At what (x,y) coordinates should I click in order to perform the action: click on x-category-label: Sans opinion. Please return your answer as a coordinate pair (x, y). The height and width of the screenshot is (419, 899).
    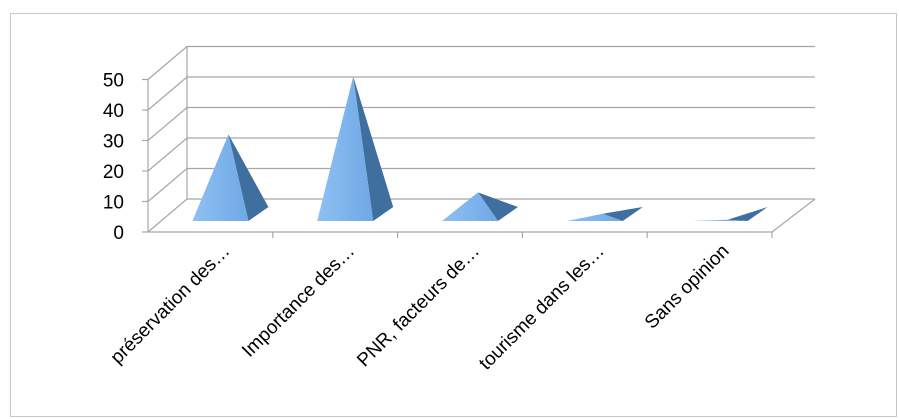
    Looking at the image, I should click on (687, 287).